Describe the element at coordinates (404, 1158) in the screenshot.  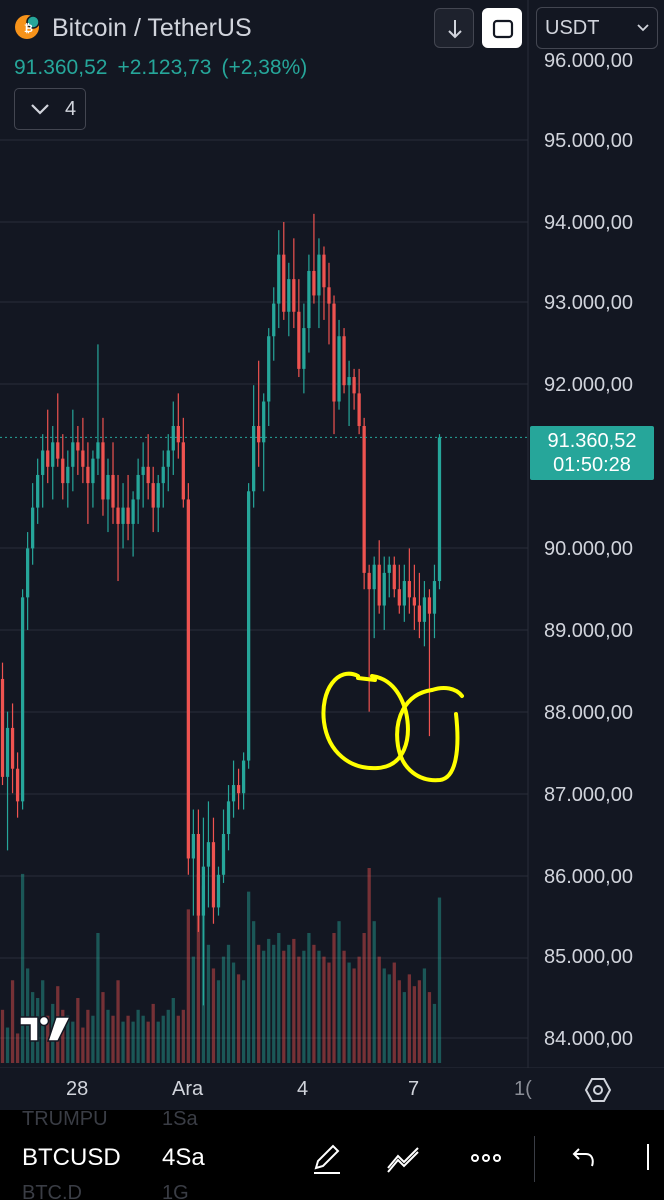
I see `indicators-icon` at that location.